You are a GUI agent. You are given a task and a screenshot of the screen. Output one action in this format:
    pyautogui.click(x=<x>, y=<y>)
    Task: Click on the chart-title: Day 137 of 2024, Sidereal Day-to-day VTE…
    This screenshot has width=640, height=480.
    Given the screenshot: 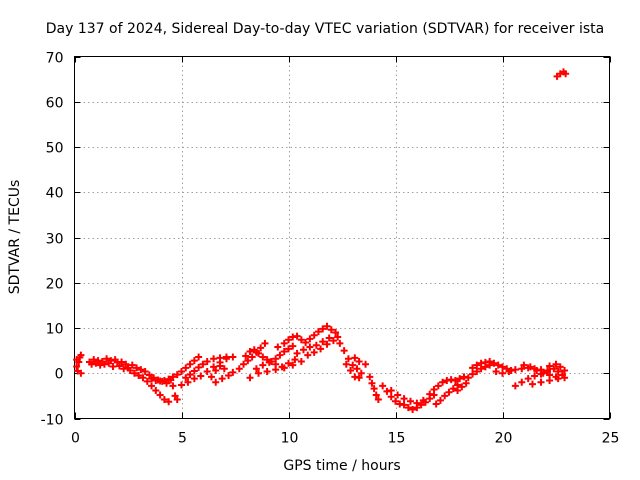 What is the action you would take?
    pyautogui.click(x=325, y=29)
    